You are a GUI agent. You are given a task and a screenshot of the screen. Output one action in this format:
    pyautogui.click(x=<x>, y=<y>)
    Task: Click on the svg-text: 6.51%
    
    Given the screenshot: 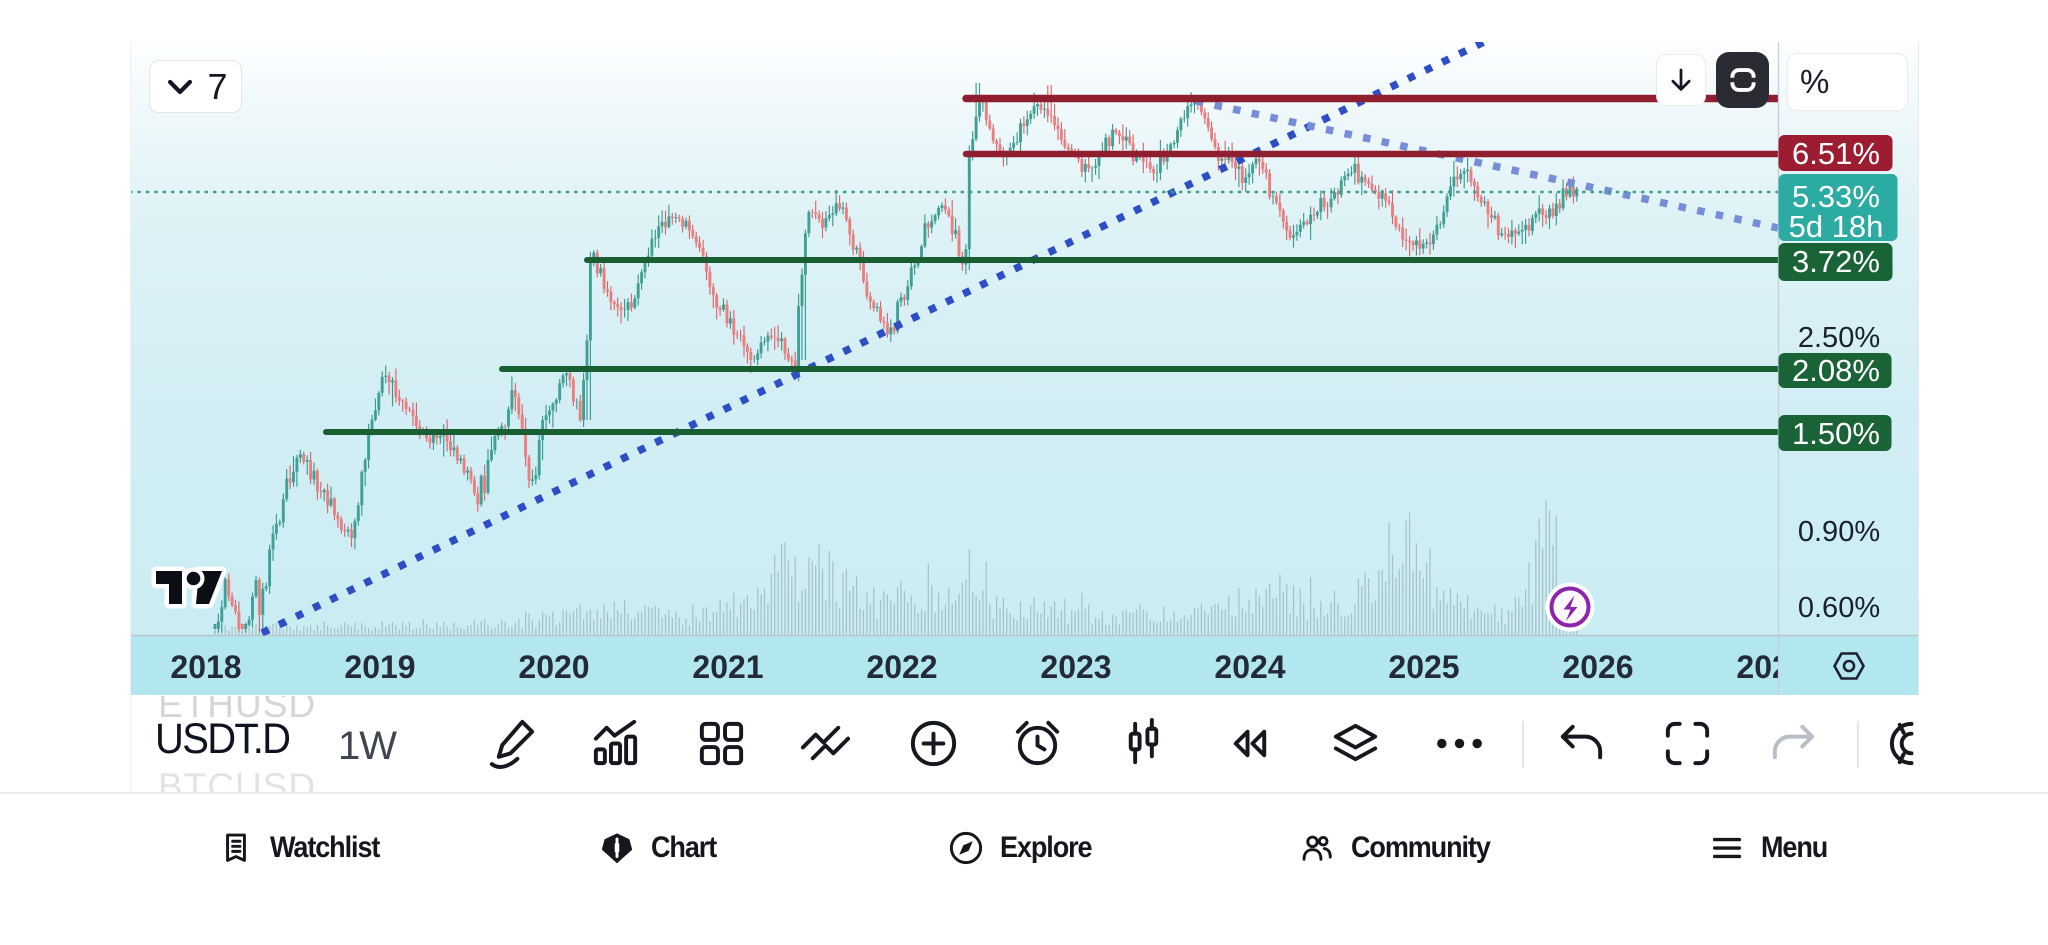 What is the action you would take?
    pyautogui.click(x=1836, y=153)
    